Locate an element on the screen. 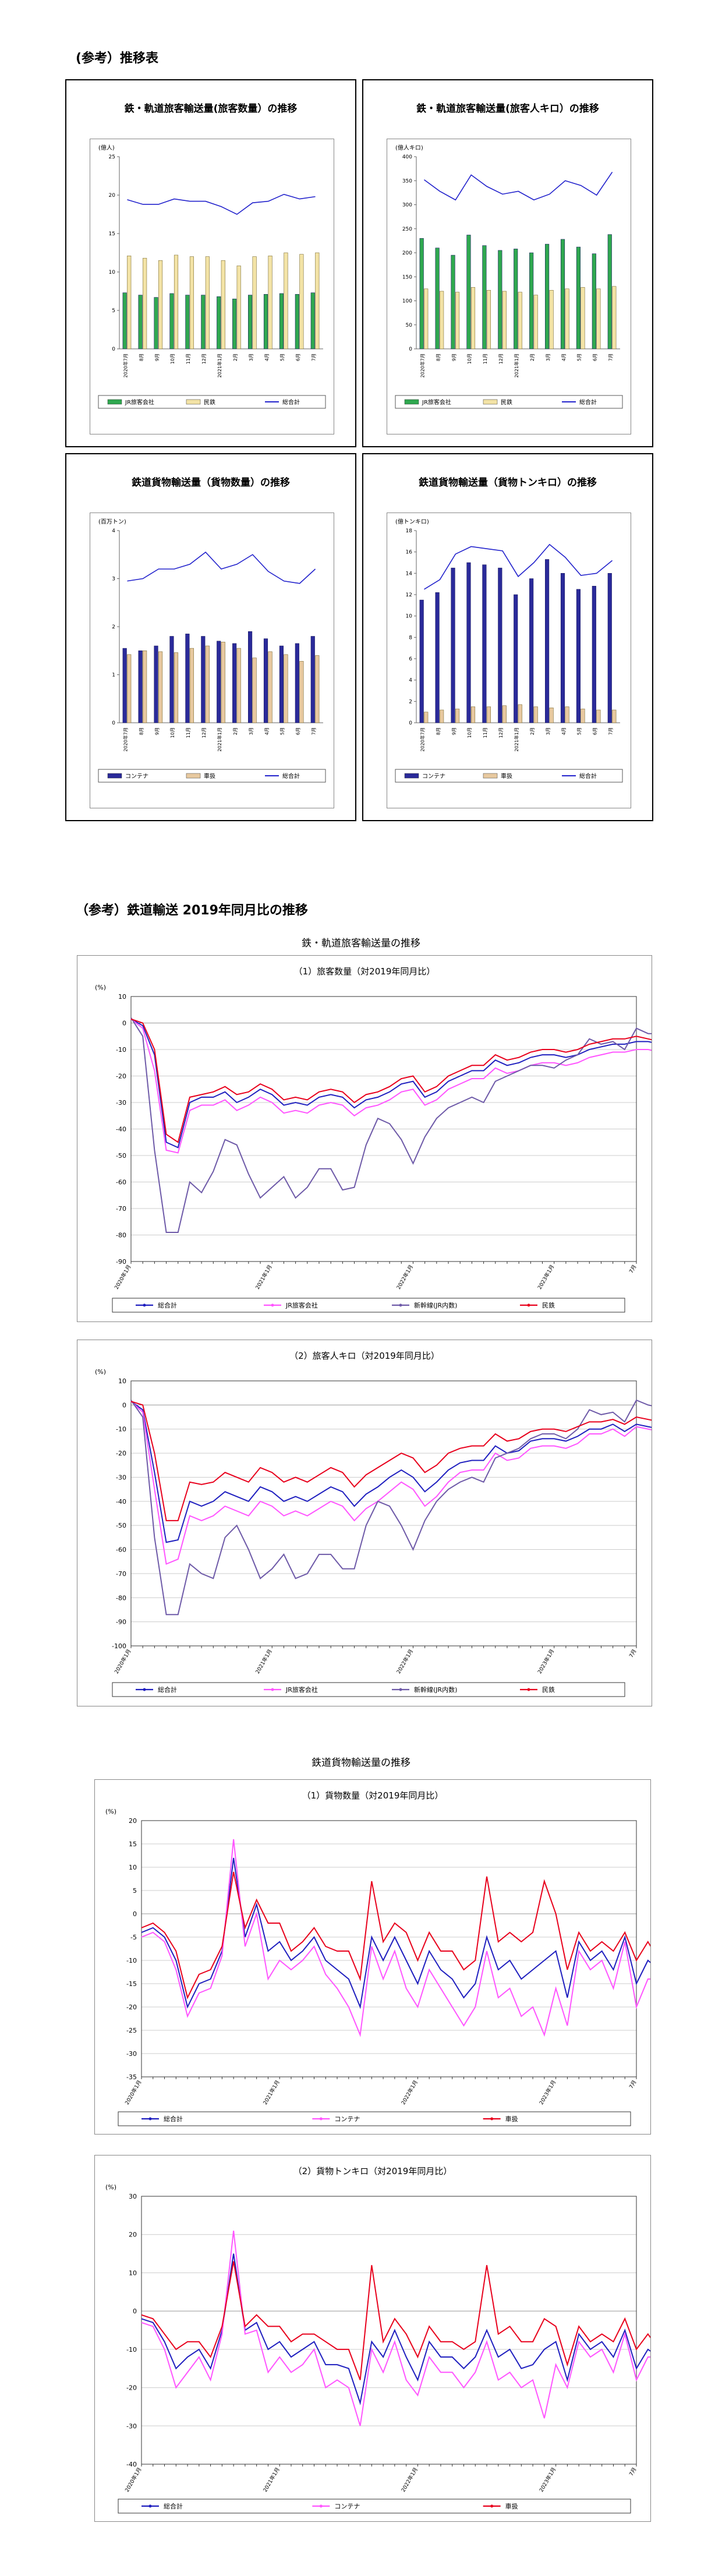 This screenshot has width=722, height=2576. y-tick-label: 0 is located at coordinates (124, 1023).